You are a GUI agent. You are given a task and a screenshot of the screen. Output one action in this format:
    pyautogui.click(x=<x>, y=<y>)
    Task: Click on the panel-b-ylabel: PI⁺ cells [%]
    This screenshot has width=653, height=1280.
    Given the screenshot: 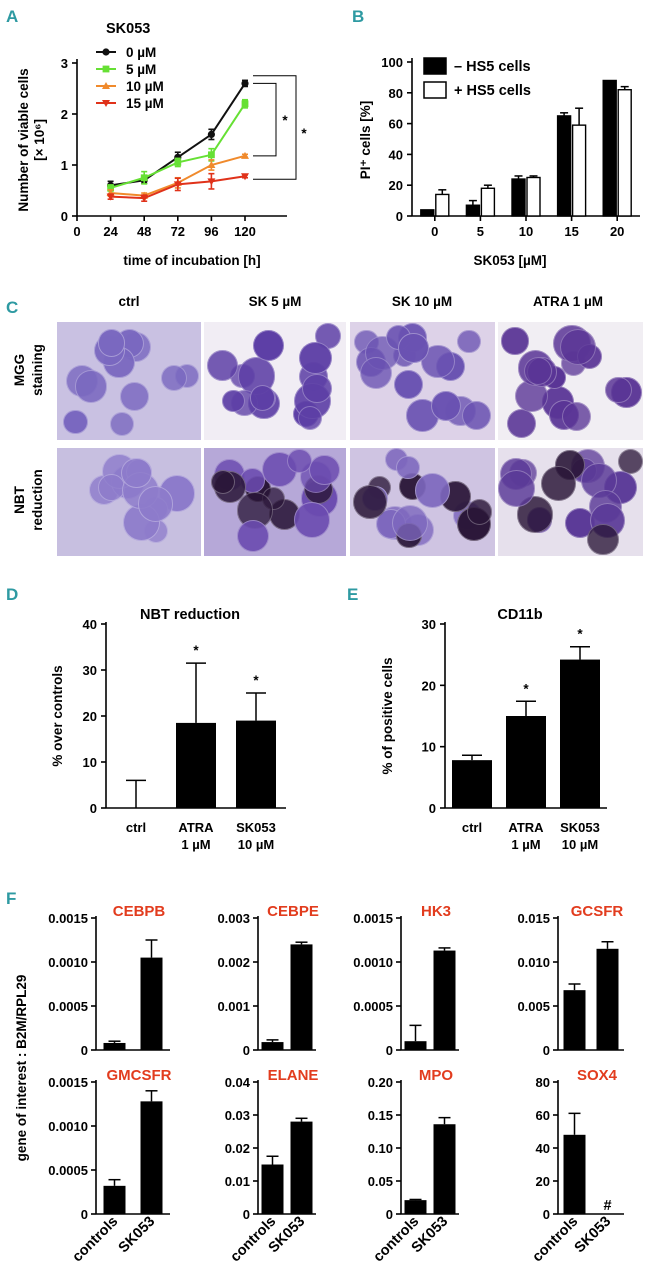 What is the action you would take?
    pyautogui.click(x=365, y=140)
    